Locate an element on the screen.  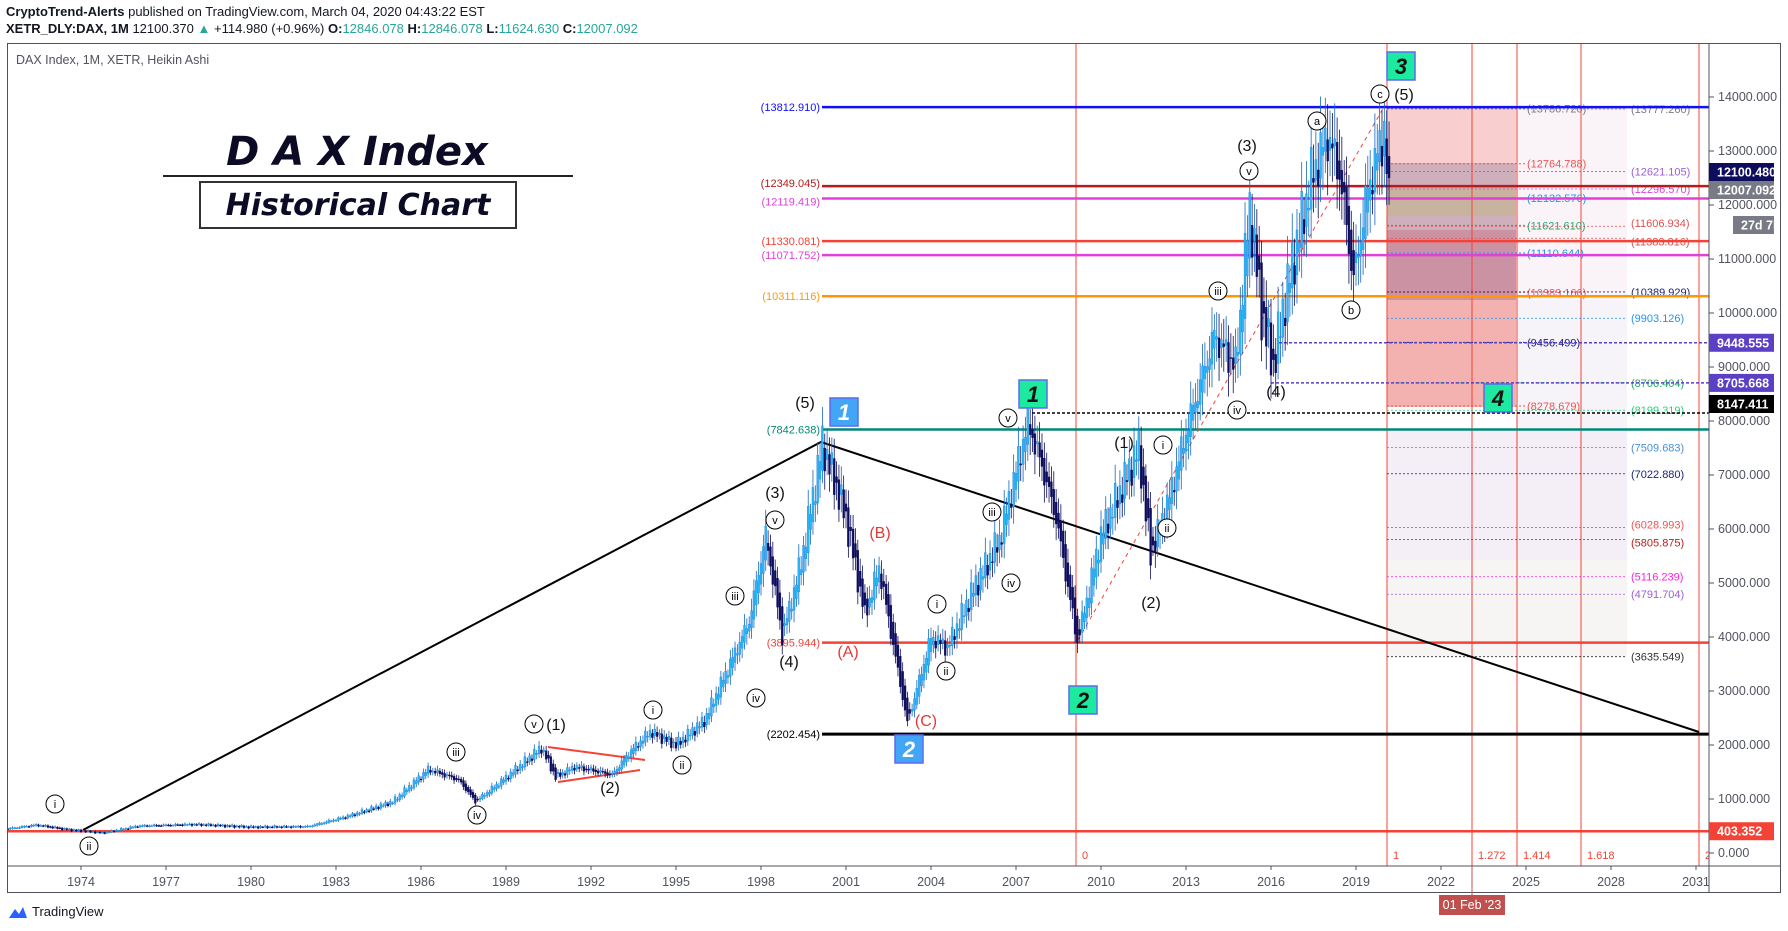
fib-level-label: (3635.549) is located at coordinates (1657, 658).